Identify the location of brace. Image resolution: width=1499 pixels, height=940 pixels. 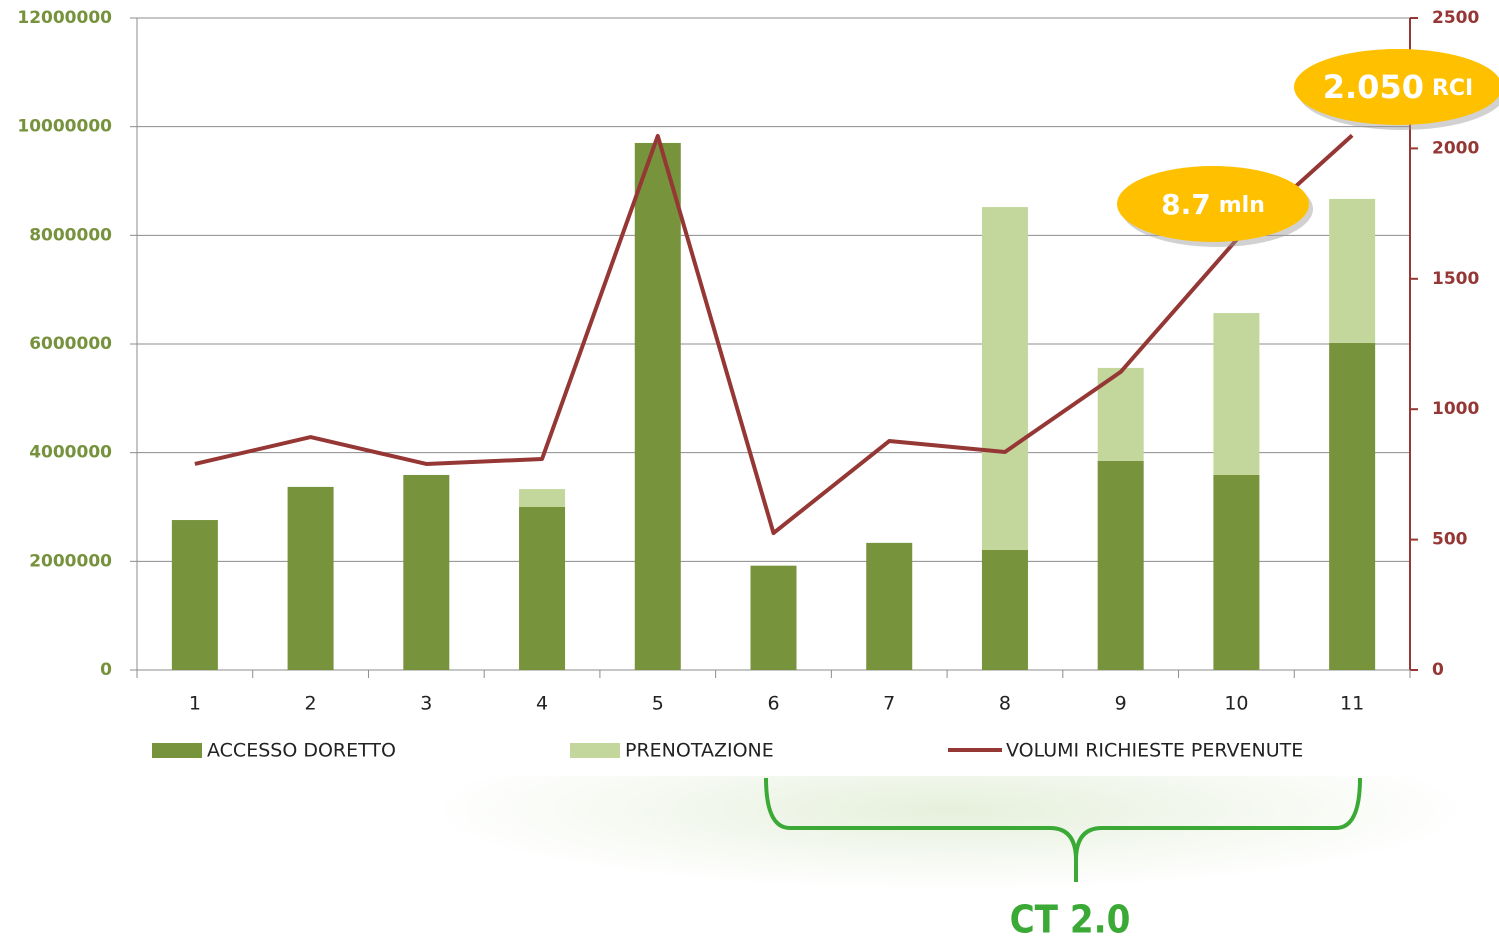
(1063, 829).